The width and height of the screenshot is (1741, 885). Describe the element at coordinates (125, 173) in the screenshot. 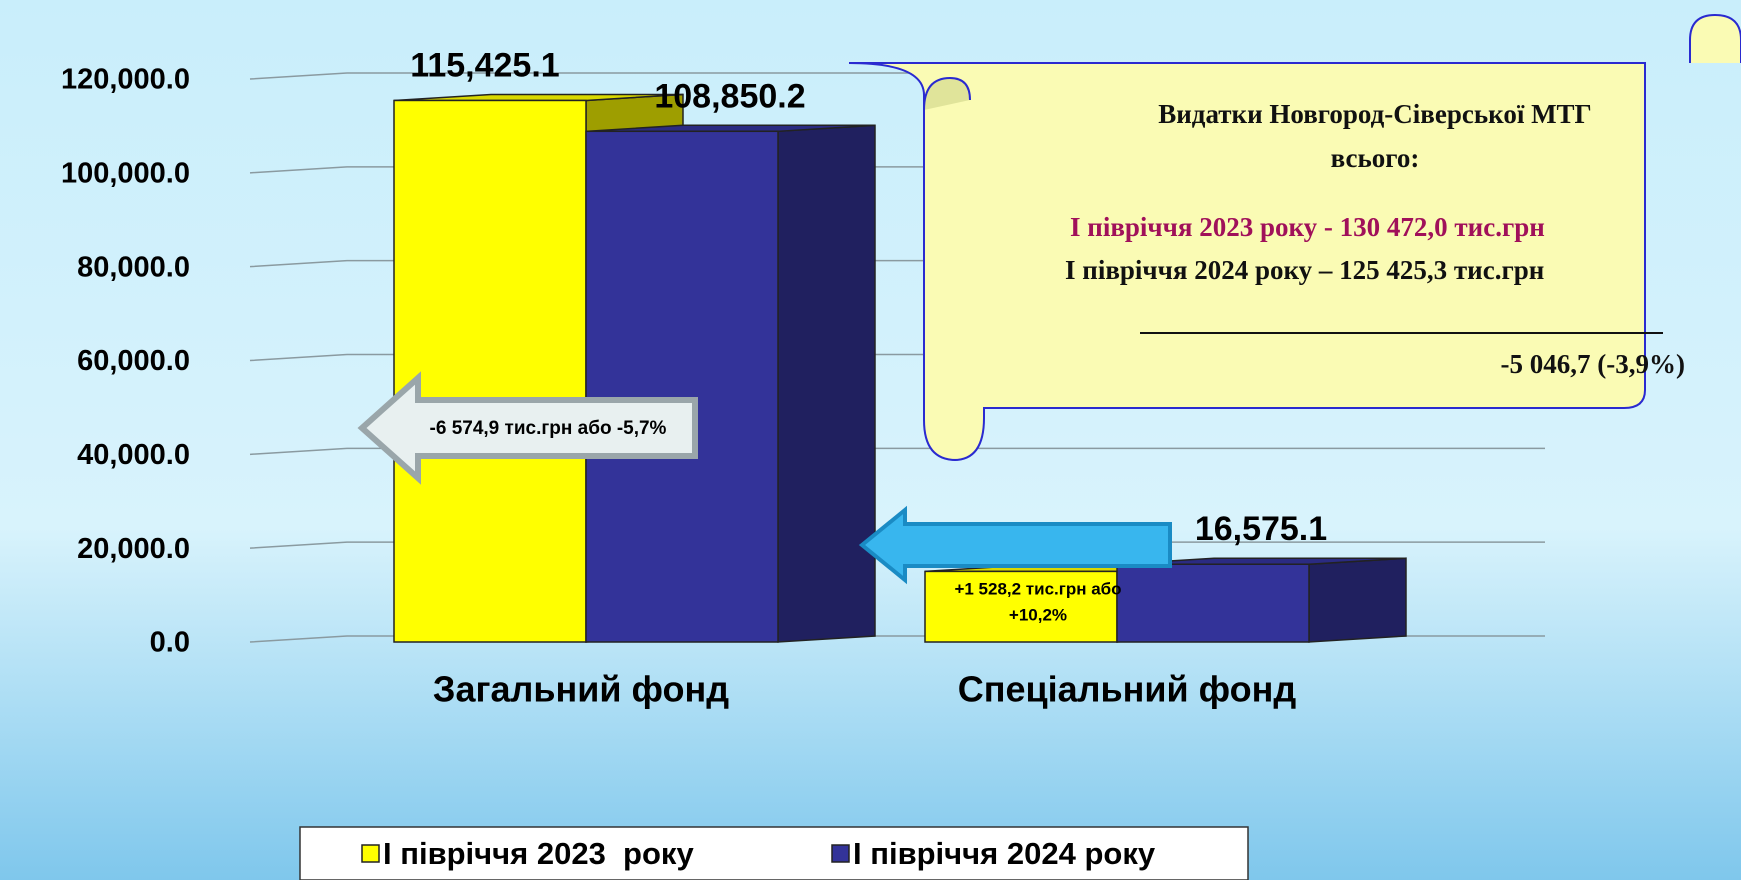

I see `y-tick-label: 100,000.0` at that location.